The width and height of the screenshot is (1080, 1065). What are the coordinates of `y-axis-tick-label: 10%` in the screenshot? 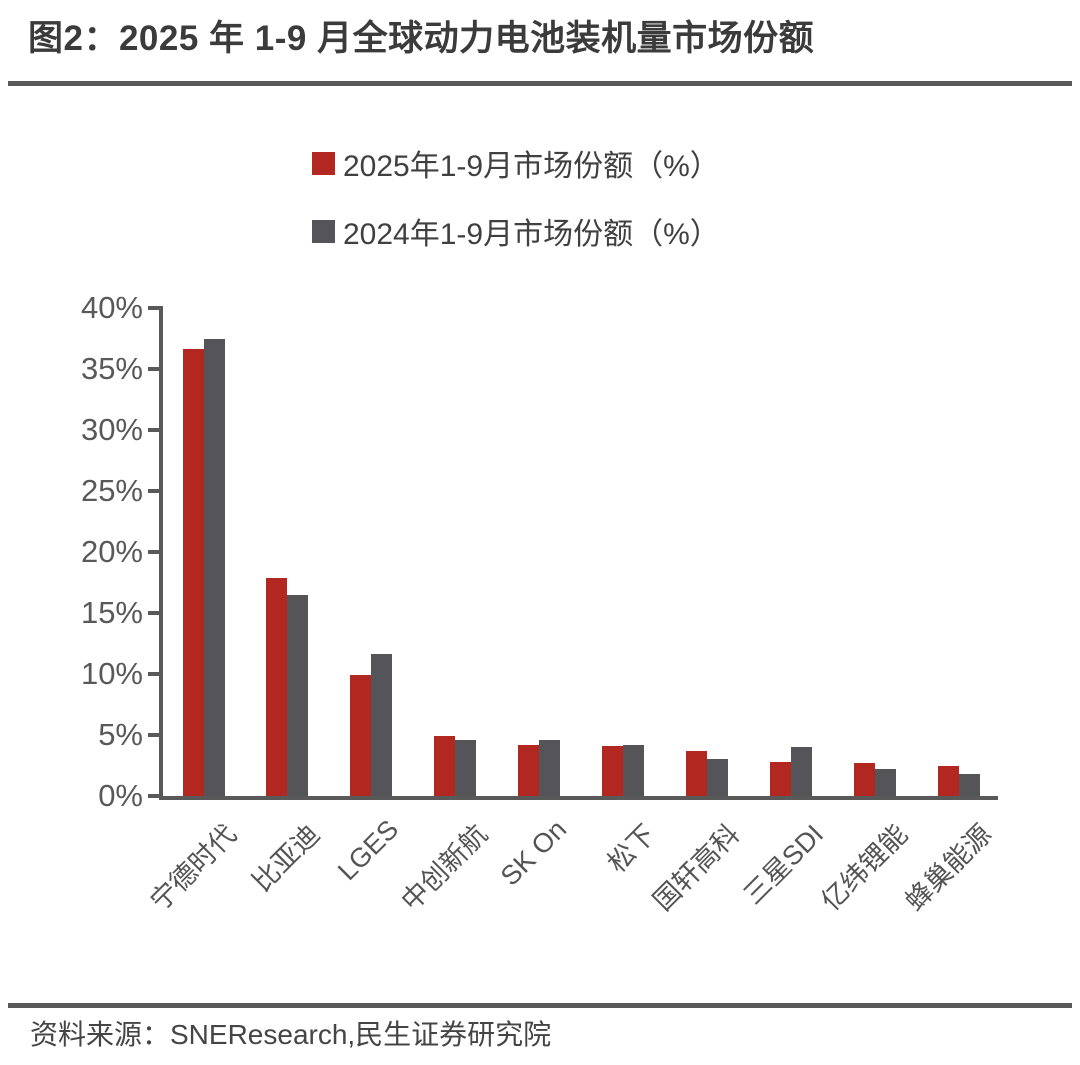 It's located at (111, 673).